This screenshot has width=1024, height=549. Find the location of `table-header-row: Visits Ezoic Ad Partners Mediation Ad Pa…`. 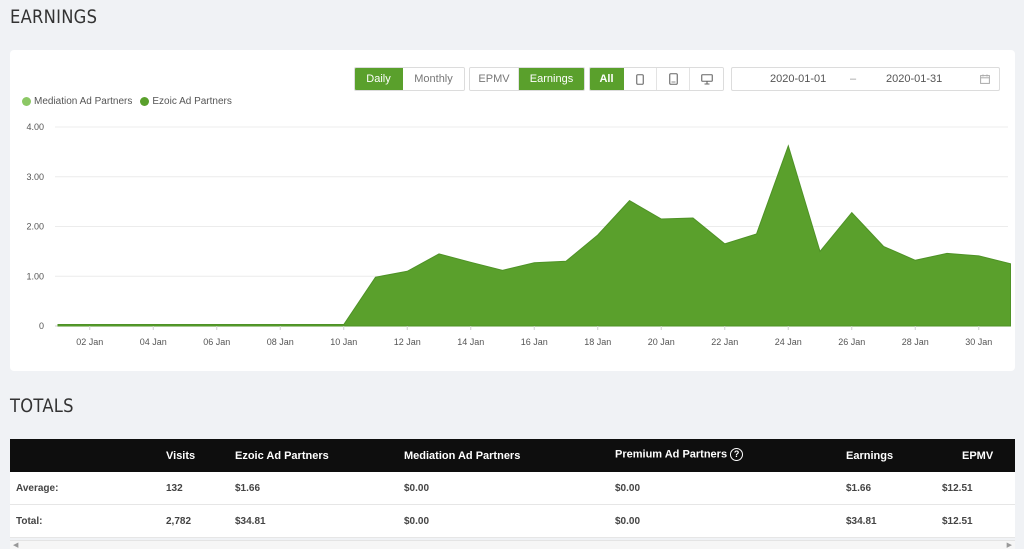

table-header-row: Visits Ezoic Ad Partners Mediation Ad Pa… is located at coordinates (512, 455).